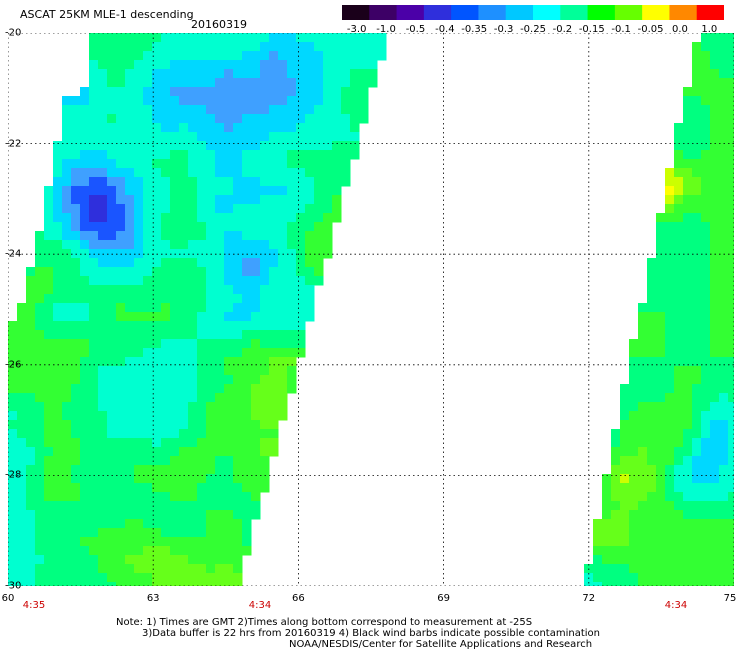 Image resolution: width=740 pixels, height=650 pixels. What do you see at coordinates (621, 29) in the screenshot?
I see `colorbar-tick-label: -0.1` at bounding box center [621, 29].